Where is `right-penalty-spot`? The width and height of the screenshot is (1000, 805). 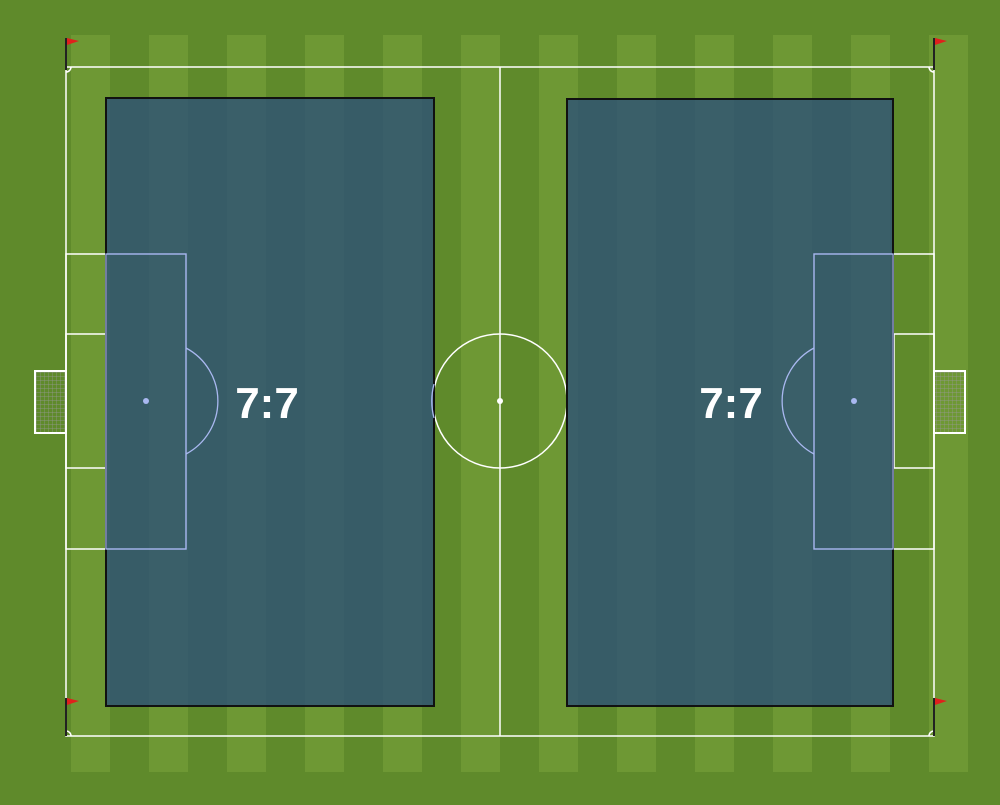 right-penalty-spot is located at coordinates (854, 401).